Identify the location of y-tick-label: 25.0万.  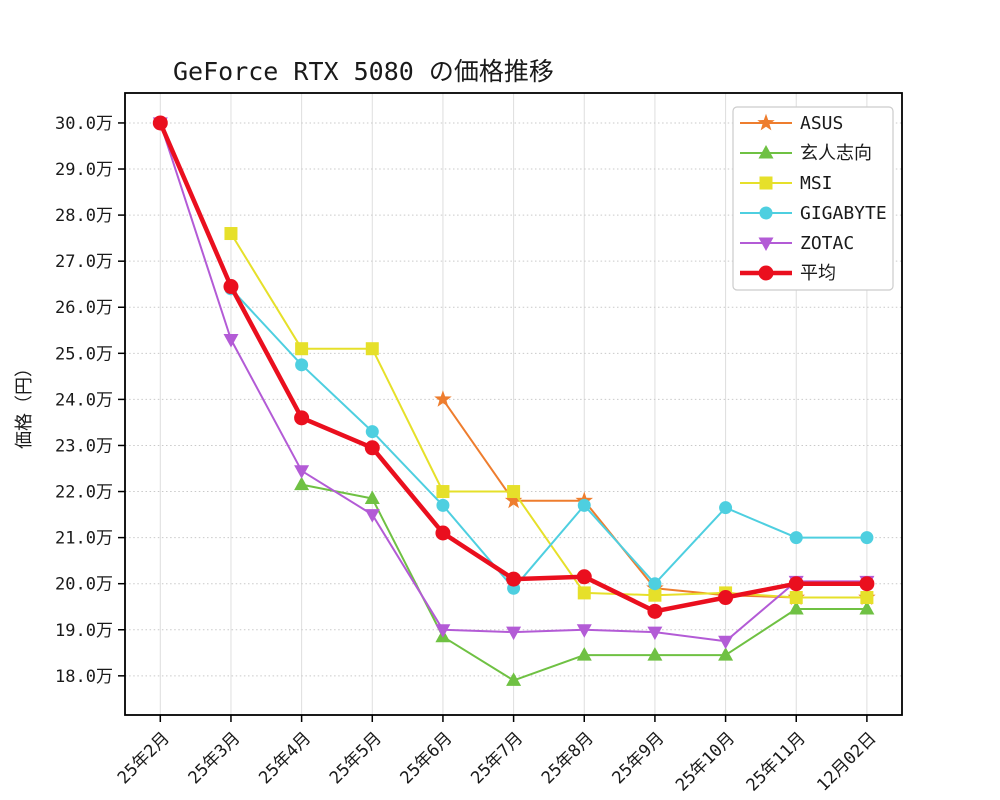
(84, 354).